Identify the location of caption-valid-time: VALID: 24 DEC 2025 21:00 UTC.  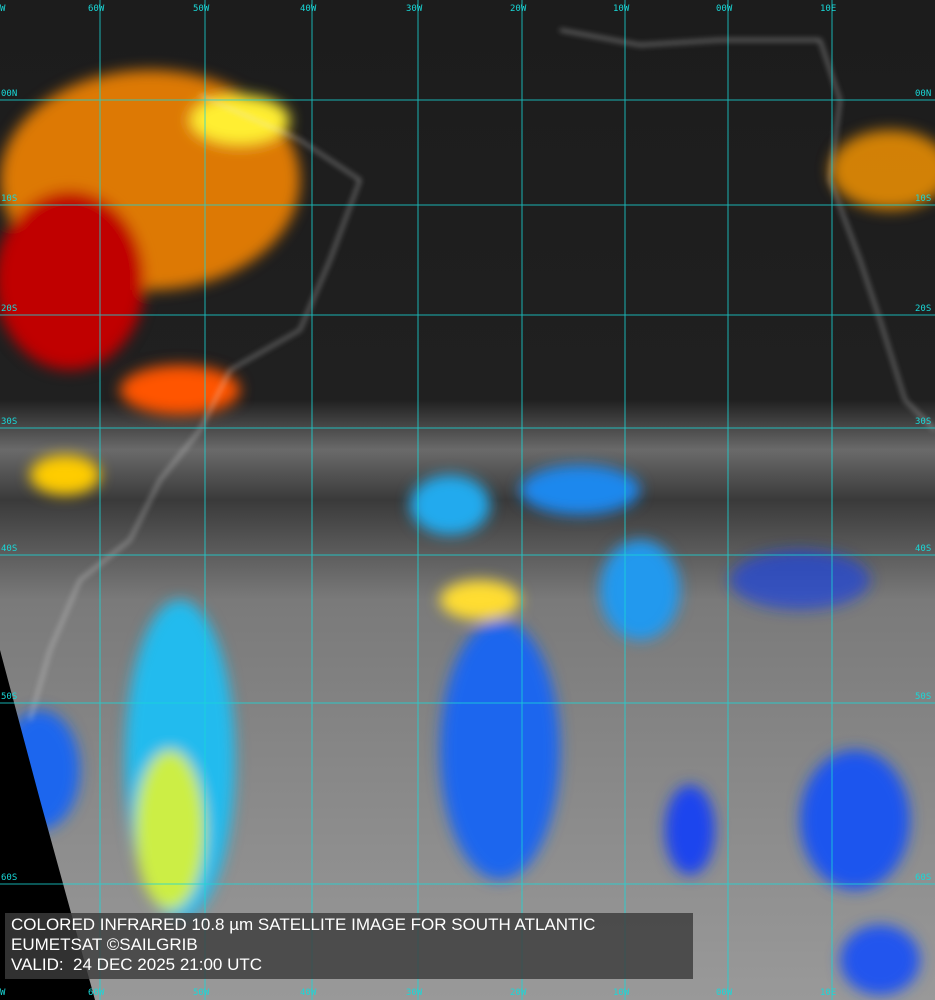
(137, 964).